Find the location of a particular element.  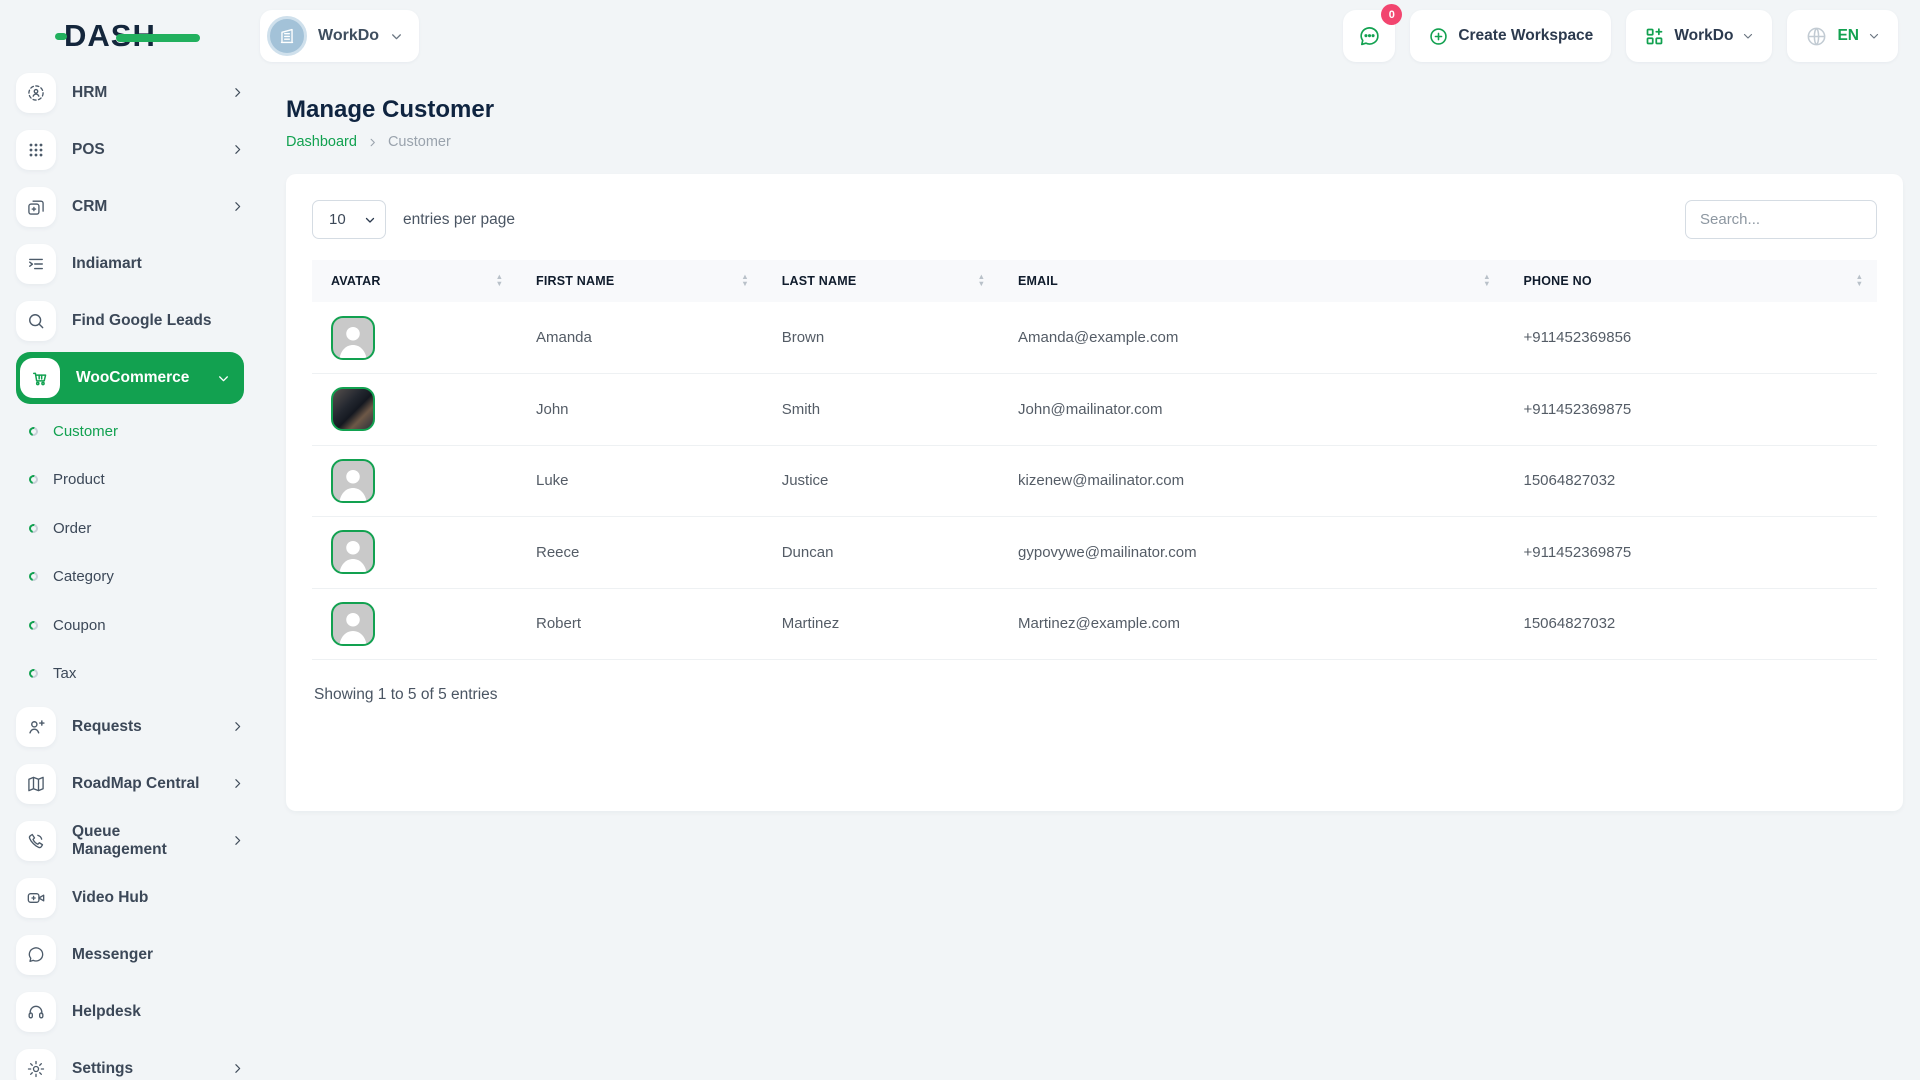

workspace-avatar is located at coordinates (287, 36).